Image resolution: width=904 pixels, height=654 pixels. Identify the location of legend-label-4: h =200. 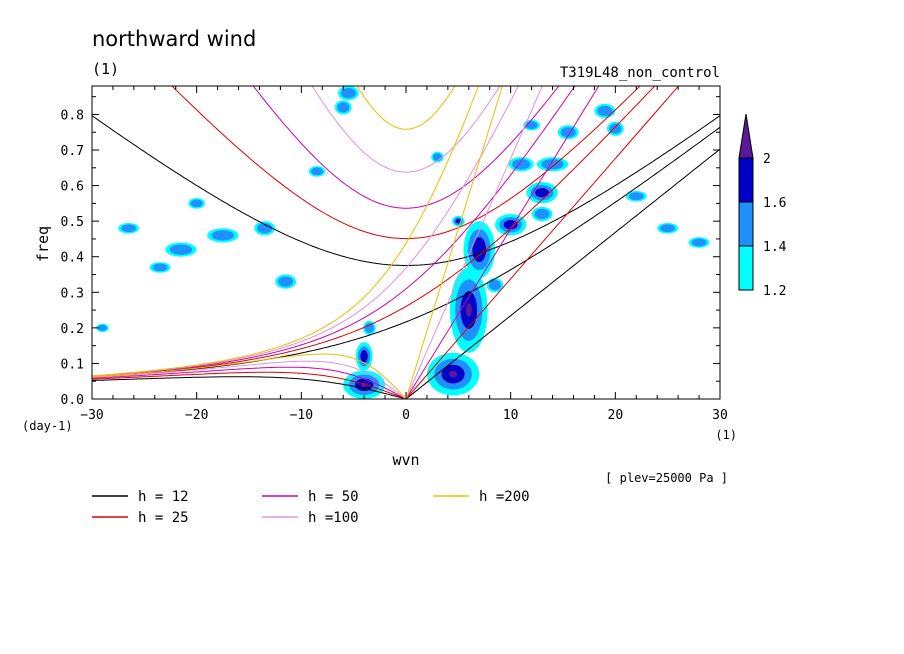
(504, 497).